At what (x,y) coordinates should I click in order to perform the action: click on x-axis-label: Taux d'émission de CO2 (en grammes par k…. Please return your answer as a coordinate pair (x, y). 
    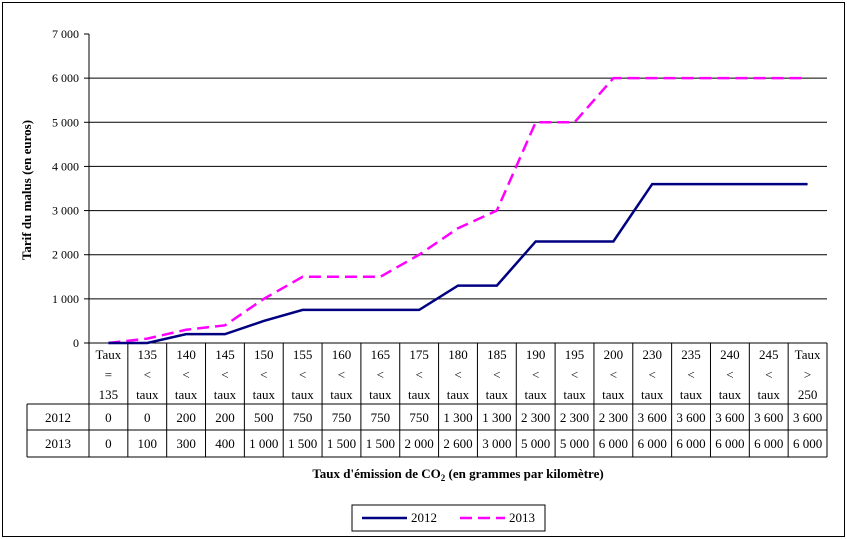
    Looking at the image, I should click on (457, 474).